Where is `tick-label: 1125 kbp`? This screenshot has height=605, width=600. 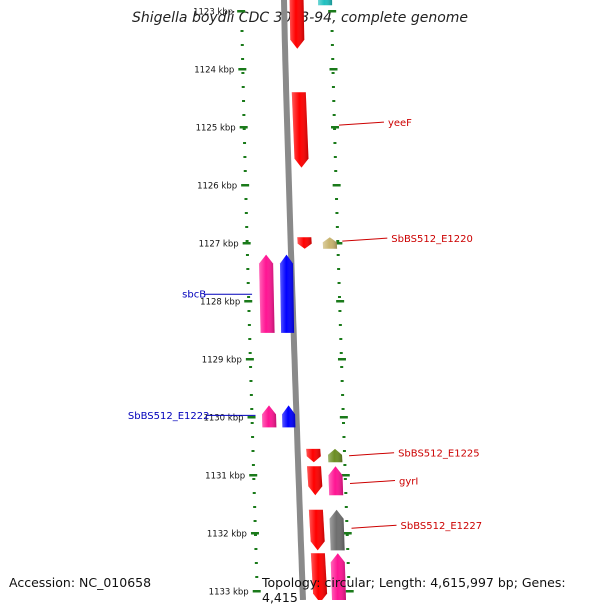 tick-label: 1125 kbp is located at coordinates (216, 129).